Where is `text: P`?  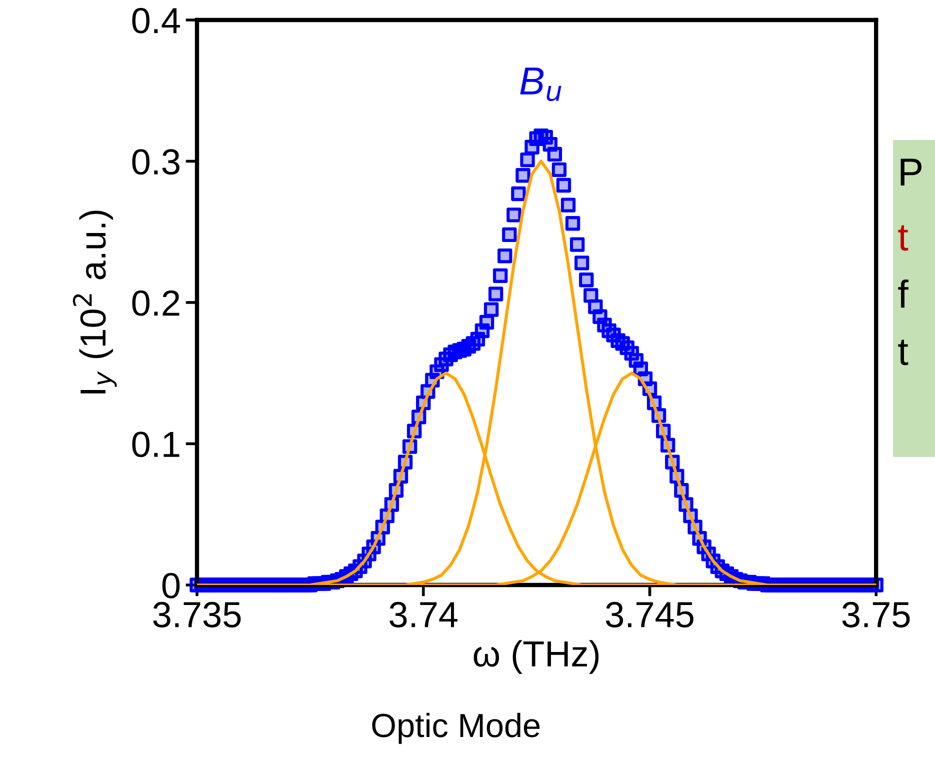 text: P is located at coordinates (911, 172).